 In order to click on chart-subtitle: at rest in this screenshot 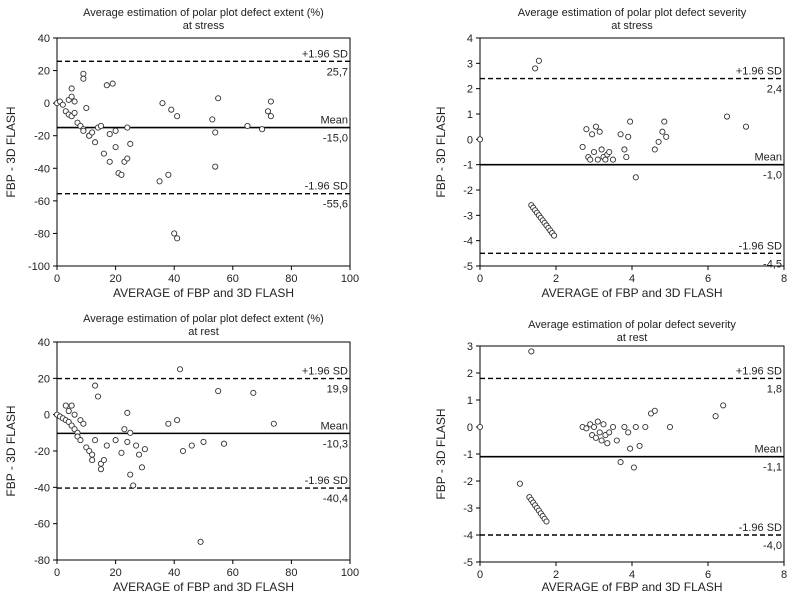, I will do `click(203, 332)`.